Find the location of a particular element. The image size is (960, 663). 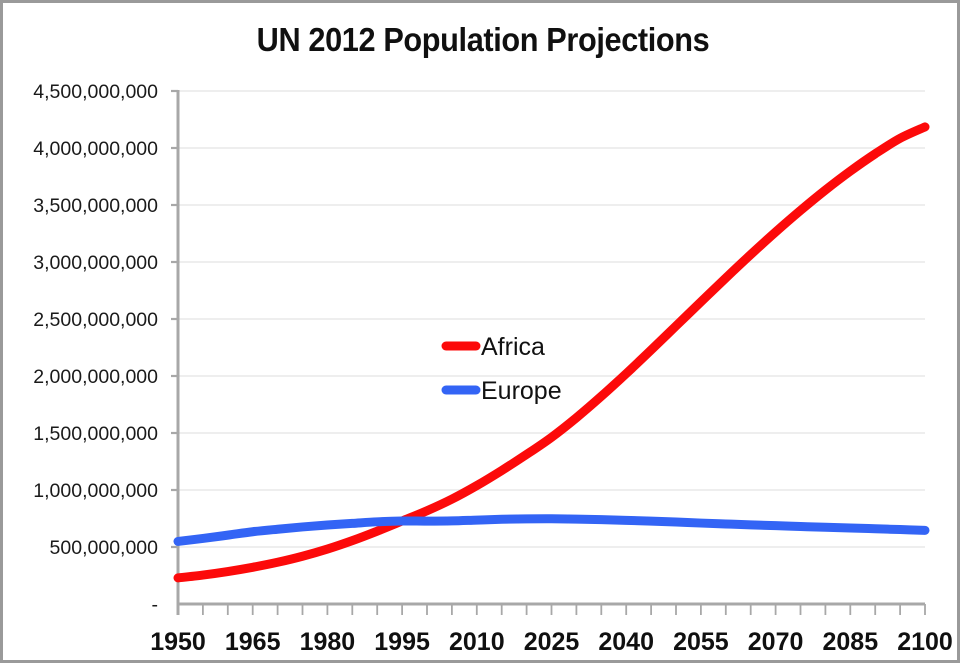

x-axis-tick-label: 2055 is located at coordinates (701, 642).